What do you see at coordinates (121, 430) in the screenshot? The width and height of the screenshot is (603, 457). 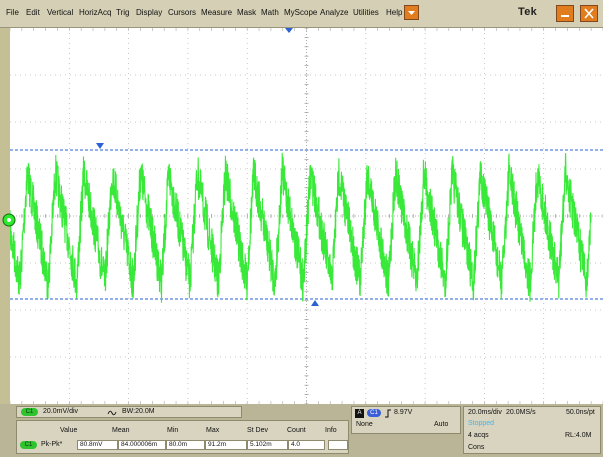 I see `measurement-header-mean: Mean` at bounding box center [121, 430].